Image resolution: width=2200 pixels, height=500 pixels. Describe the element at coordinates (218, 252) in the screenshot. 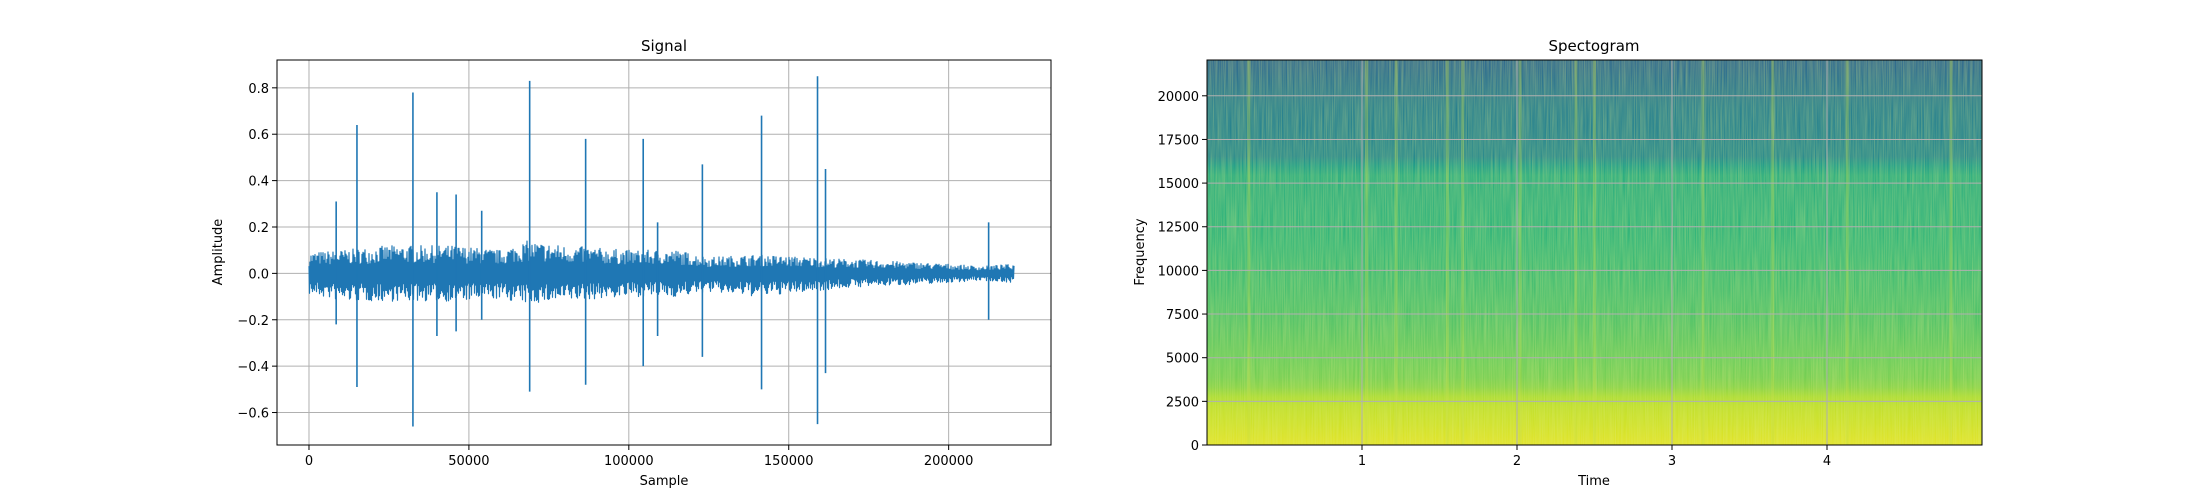

I see `signal-ylabel: Amplitude` at that location.